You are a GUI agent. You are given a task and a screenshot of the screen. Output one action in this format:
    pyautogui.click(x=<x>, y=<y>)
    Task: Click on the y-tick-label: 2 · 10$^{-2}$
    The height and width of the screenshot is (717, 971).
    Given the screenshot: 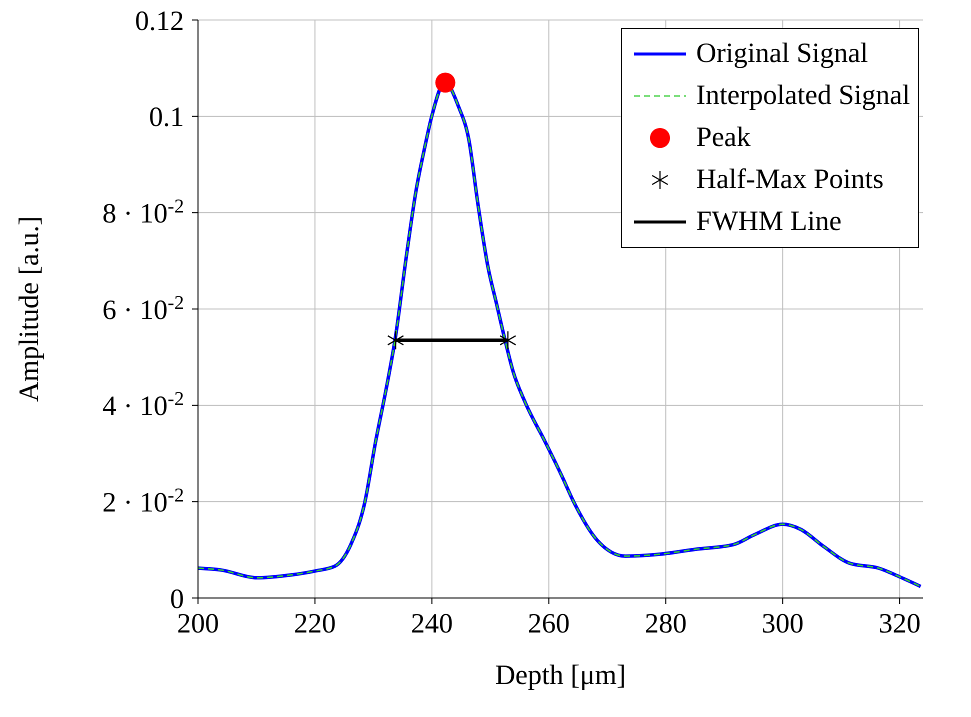 What is the action you would take?
    pyautogui.click(x=143, y=501)
    